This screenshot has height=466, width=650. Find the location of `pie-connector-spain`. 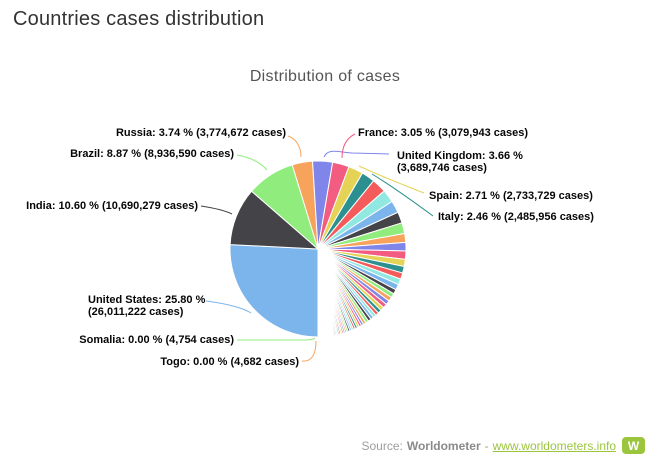

pie-connector-spain is located at coordinates (391, 179).